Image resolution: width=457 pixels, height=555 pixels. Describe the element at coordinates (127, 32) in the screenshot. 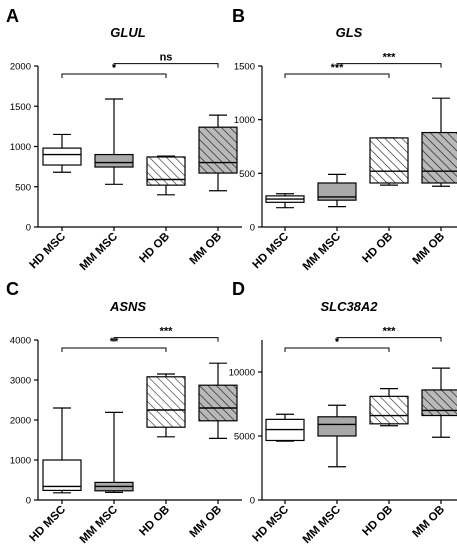

I see `chart-title: GLUL` at that location.